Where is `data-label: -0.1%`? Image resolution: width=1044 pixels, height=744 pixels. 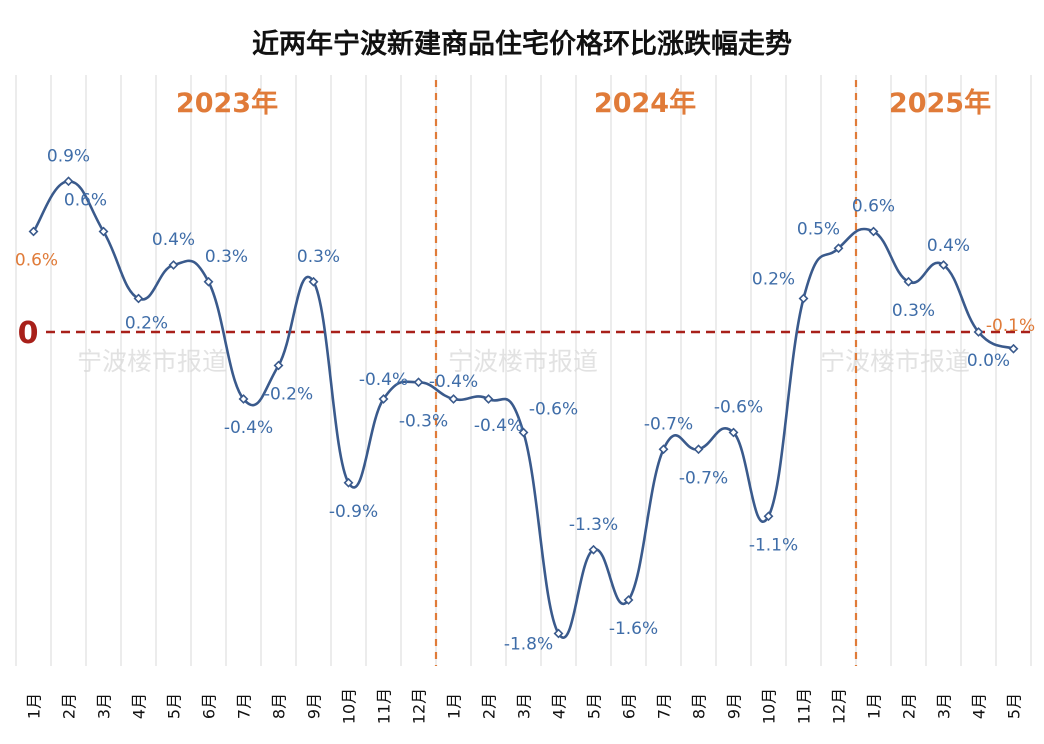
data-label: -0.1% is located at coordinates (1010, 326).